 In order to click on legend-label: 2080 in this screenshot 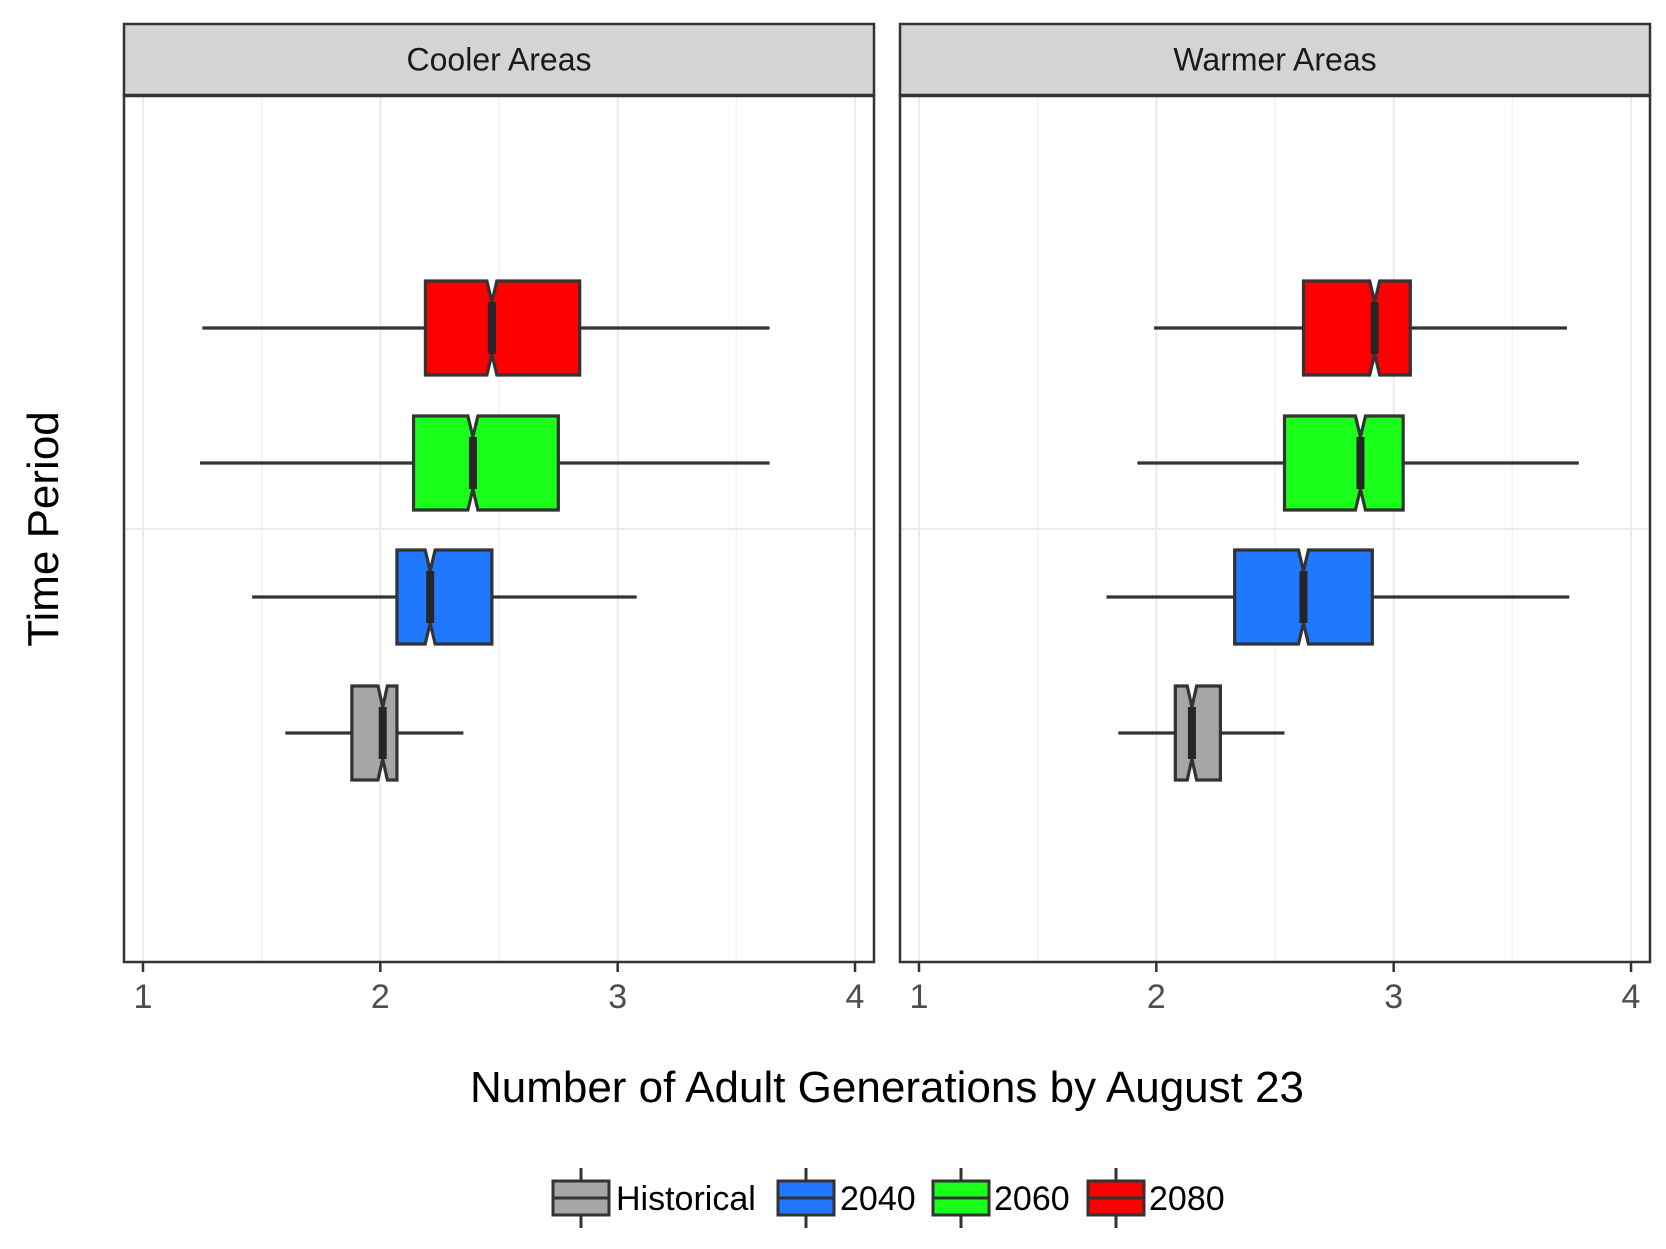, I will do `click(1187, 1199)`.